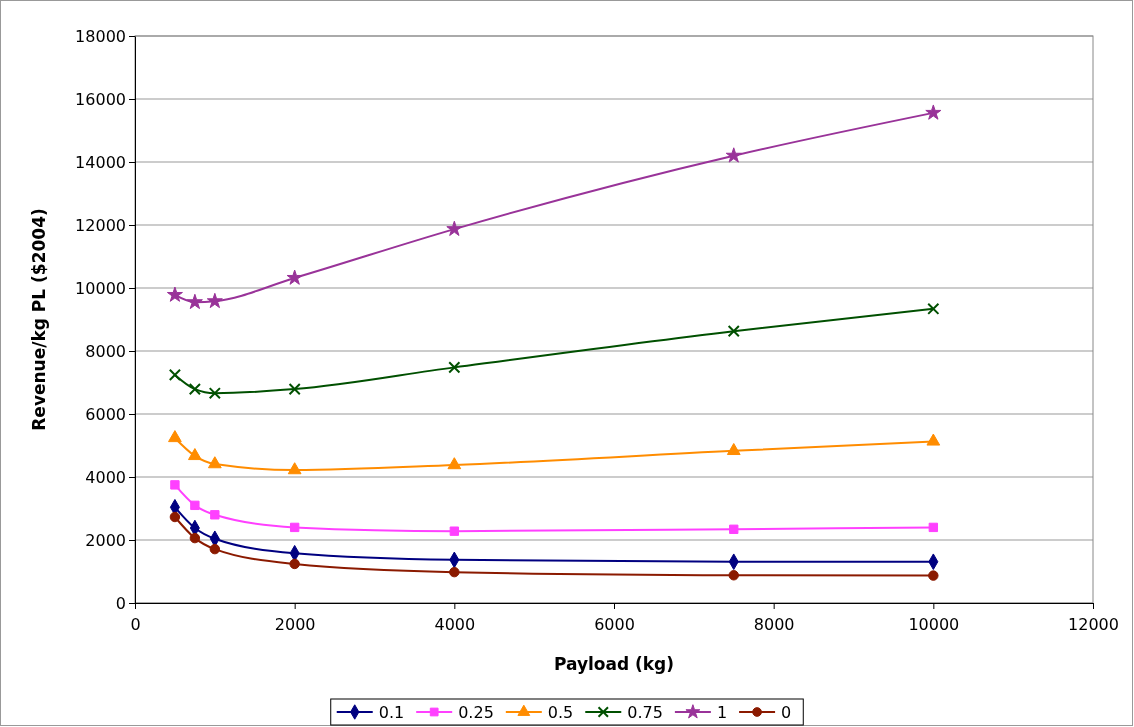  What do you see at coordinates (645, 712) in the screenshot?
I see `legend-label: 0.75` at bounding box center [645, 712].